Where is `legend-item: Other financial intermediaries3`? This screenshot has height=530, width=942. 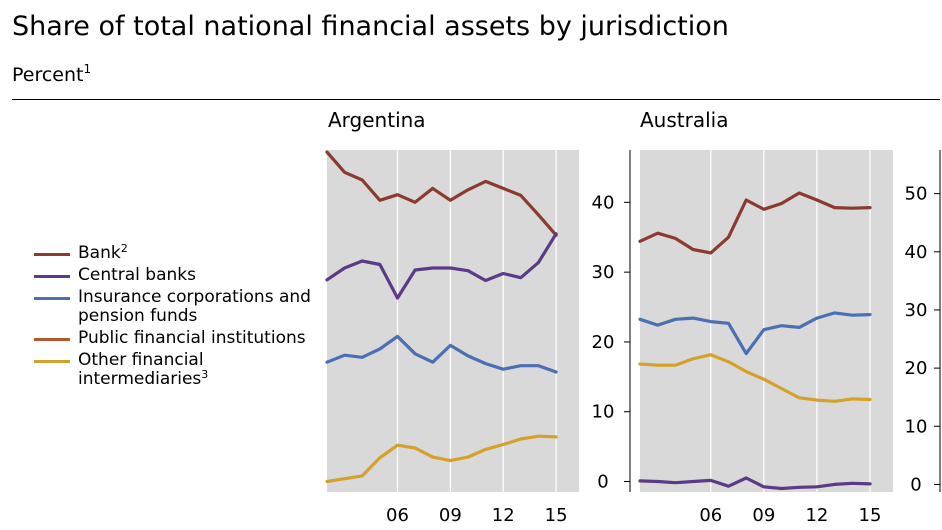 legend-item: Other financial intermediaries3 is located at coordinates (174, 370).